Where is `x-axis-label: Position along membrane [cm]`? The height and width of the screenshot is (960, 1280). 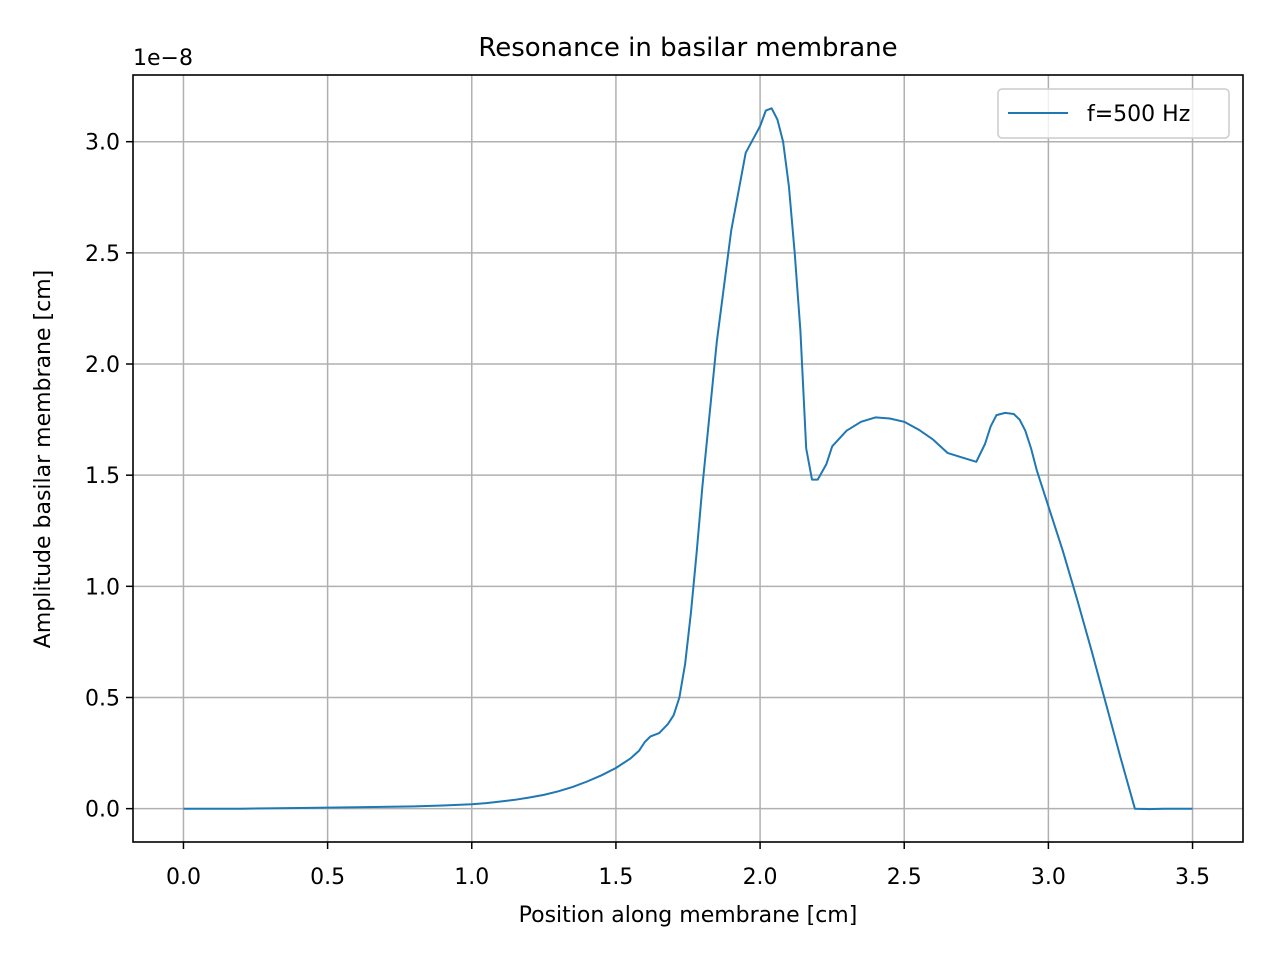
x-axis-label: Position along membrane [cm] is located at coordinates (688, 915).